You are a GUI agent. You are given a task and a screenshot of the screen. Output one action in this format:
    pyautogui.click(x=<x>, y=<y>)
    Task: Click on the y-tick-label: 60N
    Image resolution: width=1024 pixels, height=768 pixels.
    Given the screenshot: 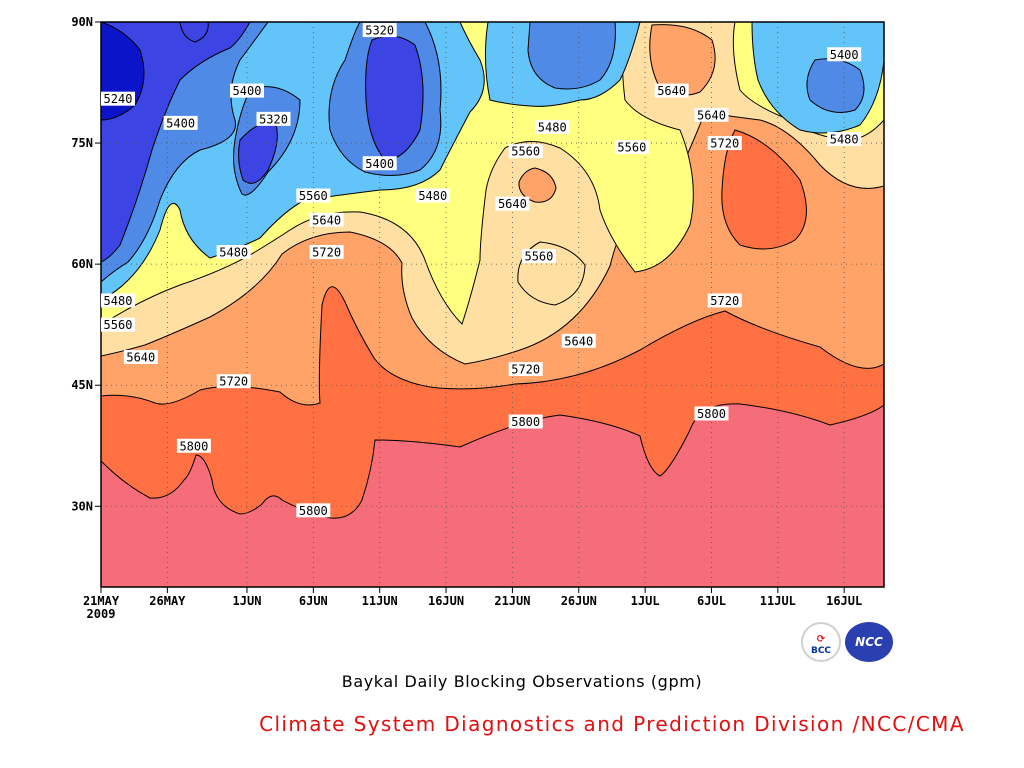 What is the action you would take?
    pyautogui.click(x=82, y=264)
    